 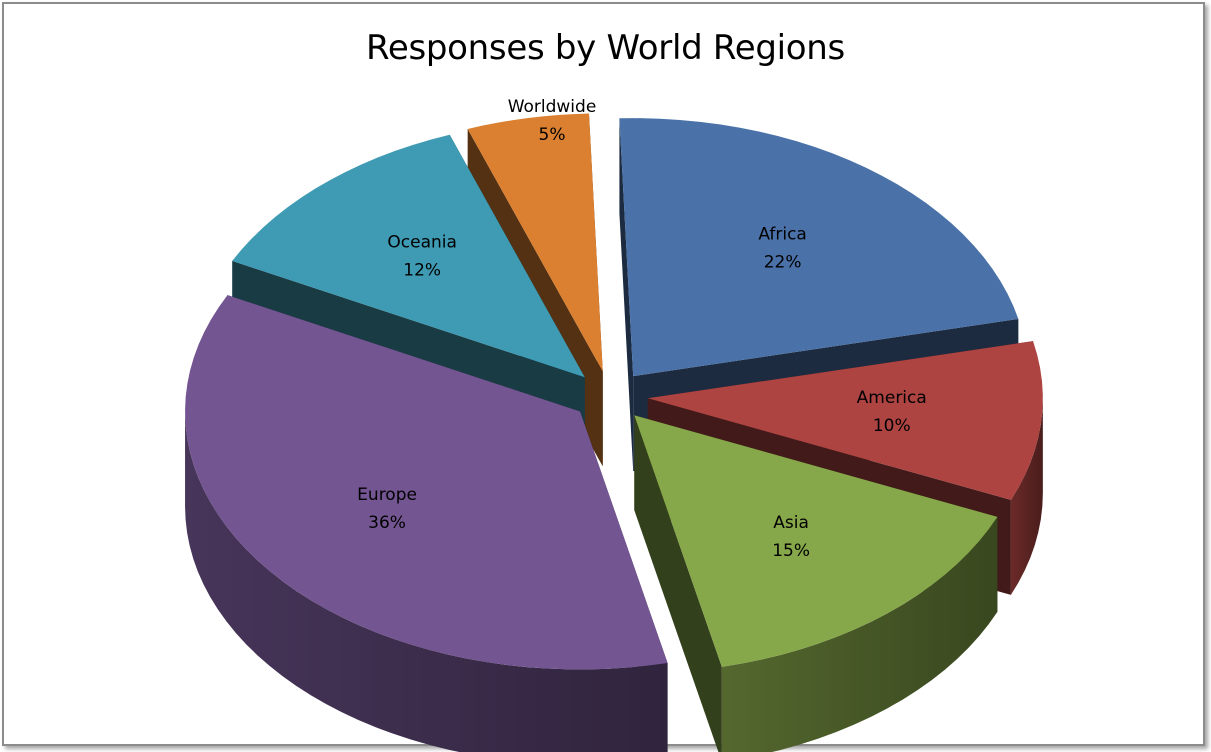 What do you see at coordinates (626, 295) in the screenshot?
I see `pie-slice-africa-side` at bounding box center [626, 295].